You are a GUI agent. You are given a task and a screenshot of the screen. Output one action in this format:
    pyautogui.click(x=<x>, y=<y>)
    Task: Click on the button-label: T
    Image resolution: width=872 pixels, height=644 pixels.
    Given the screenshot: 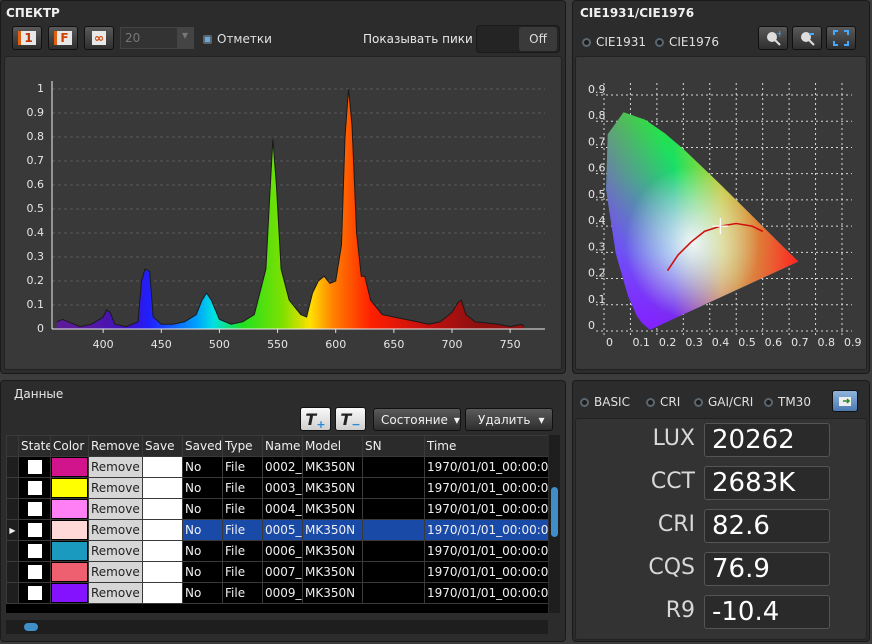 What is the action you would take?
    pyautogui.click(x=310, y=419)
    